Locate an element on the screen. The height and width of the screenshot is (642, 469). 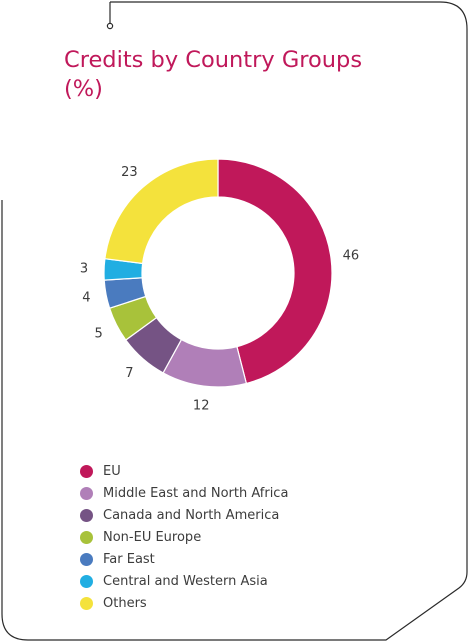
legend-label: EU is located at coordinates (112, 471).